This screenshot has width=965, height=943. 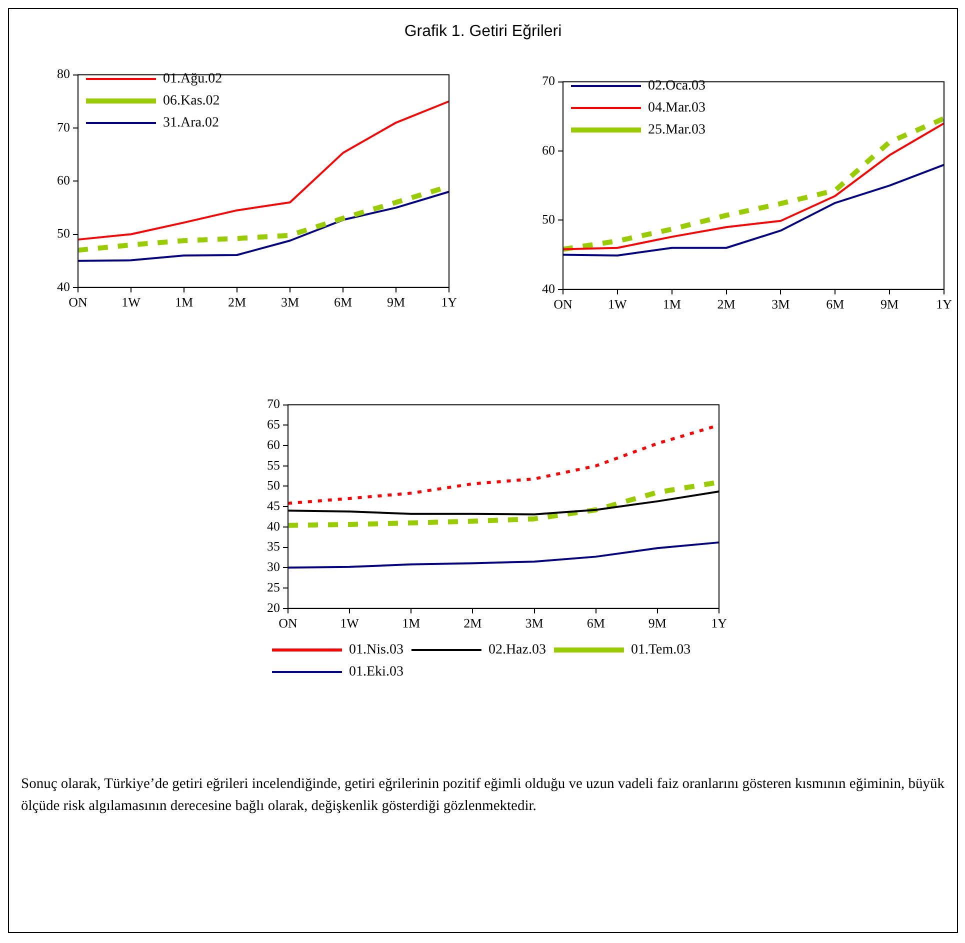 What do you see at coordinates (677, 130) in the screenshot?
I see `legend-label: 25.Mar.03` at bounding box center [677, 130].